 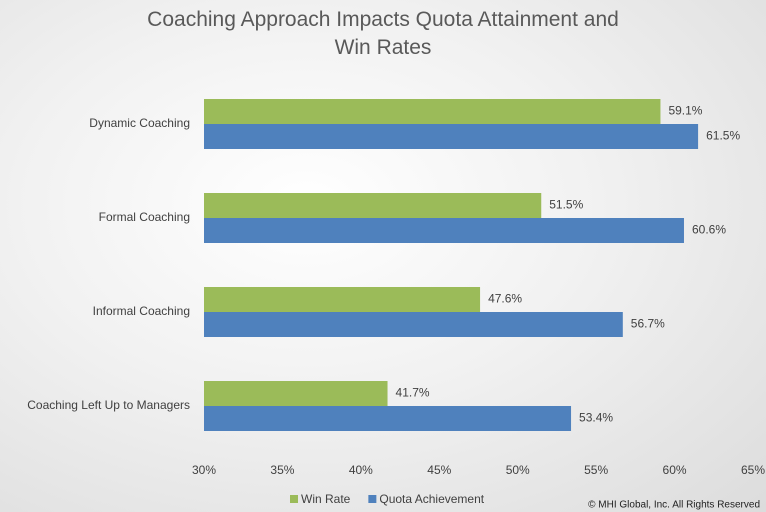 I want to click on legend-label: Win Rate, so click(x=326, y=499).